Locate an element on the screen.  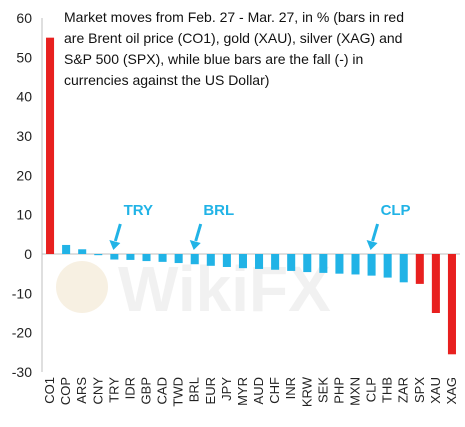
x-tick-label: TRY is located at coordinates (113, 390).